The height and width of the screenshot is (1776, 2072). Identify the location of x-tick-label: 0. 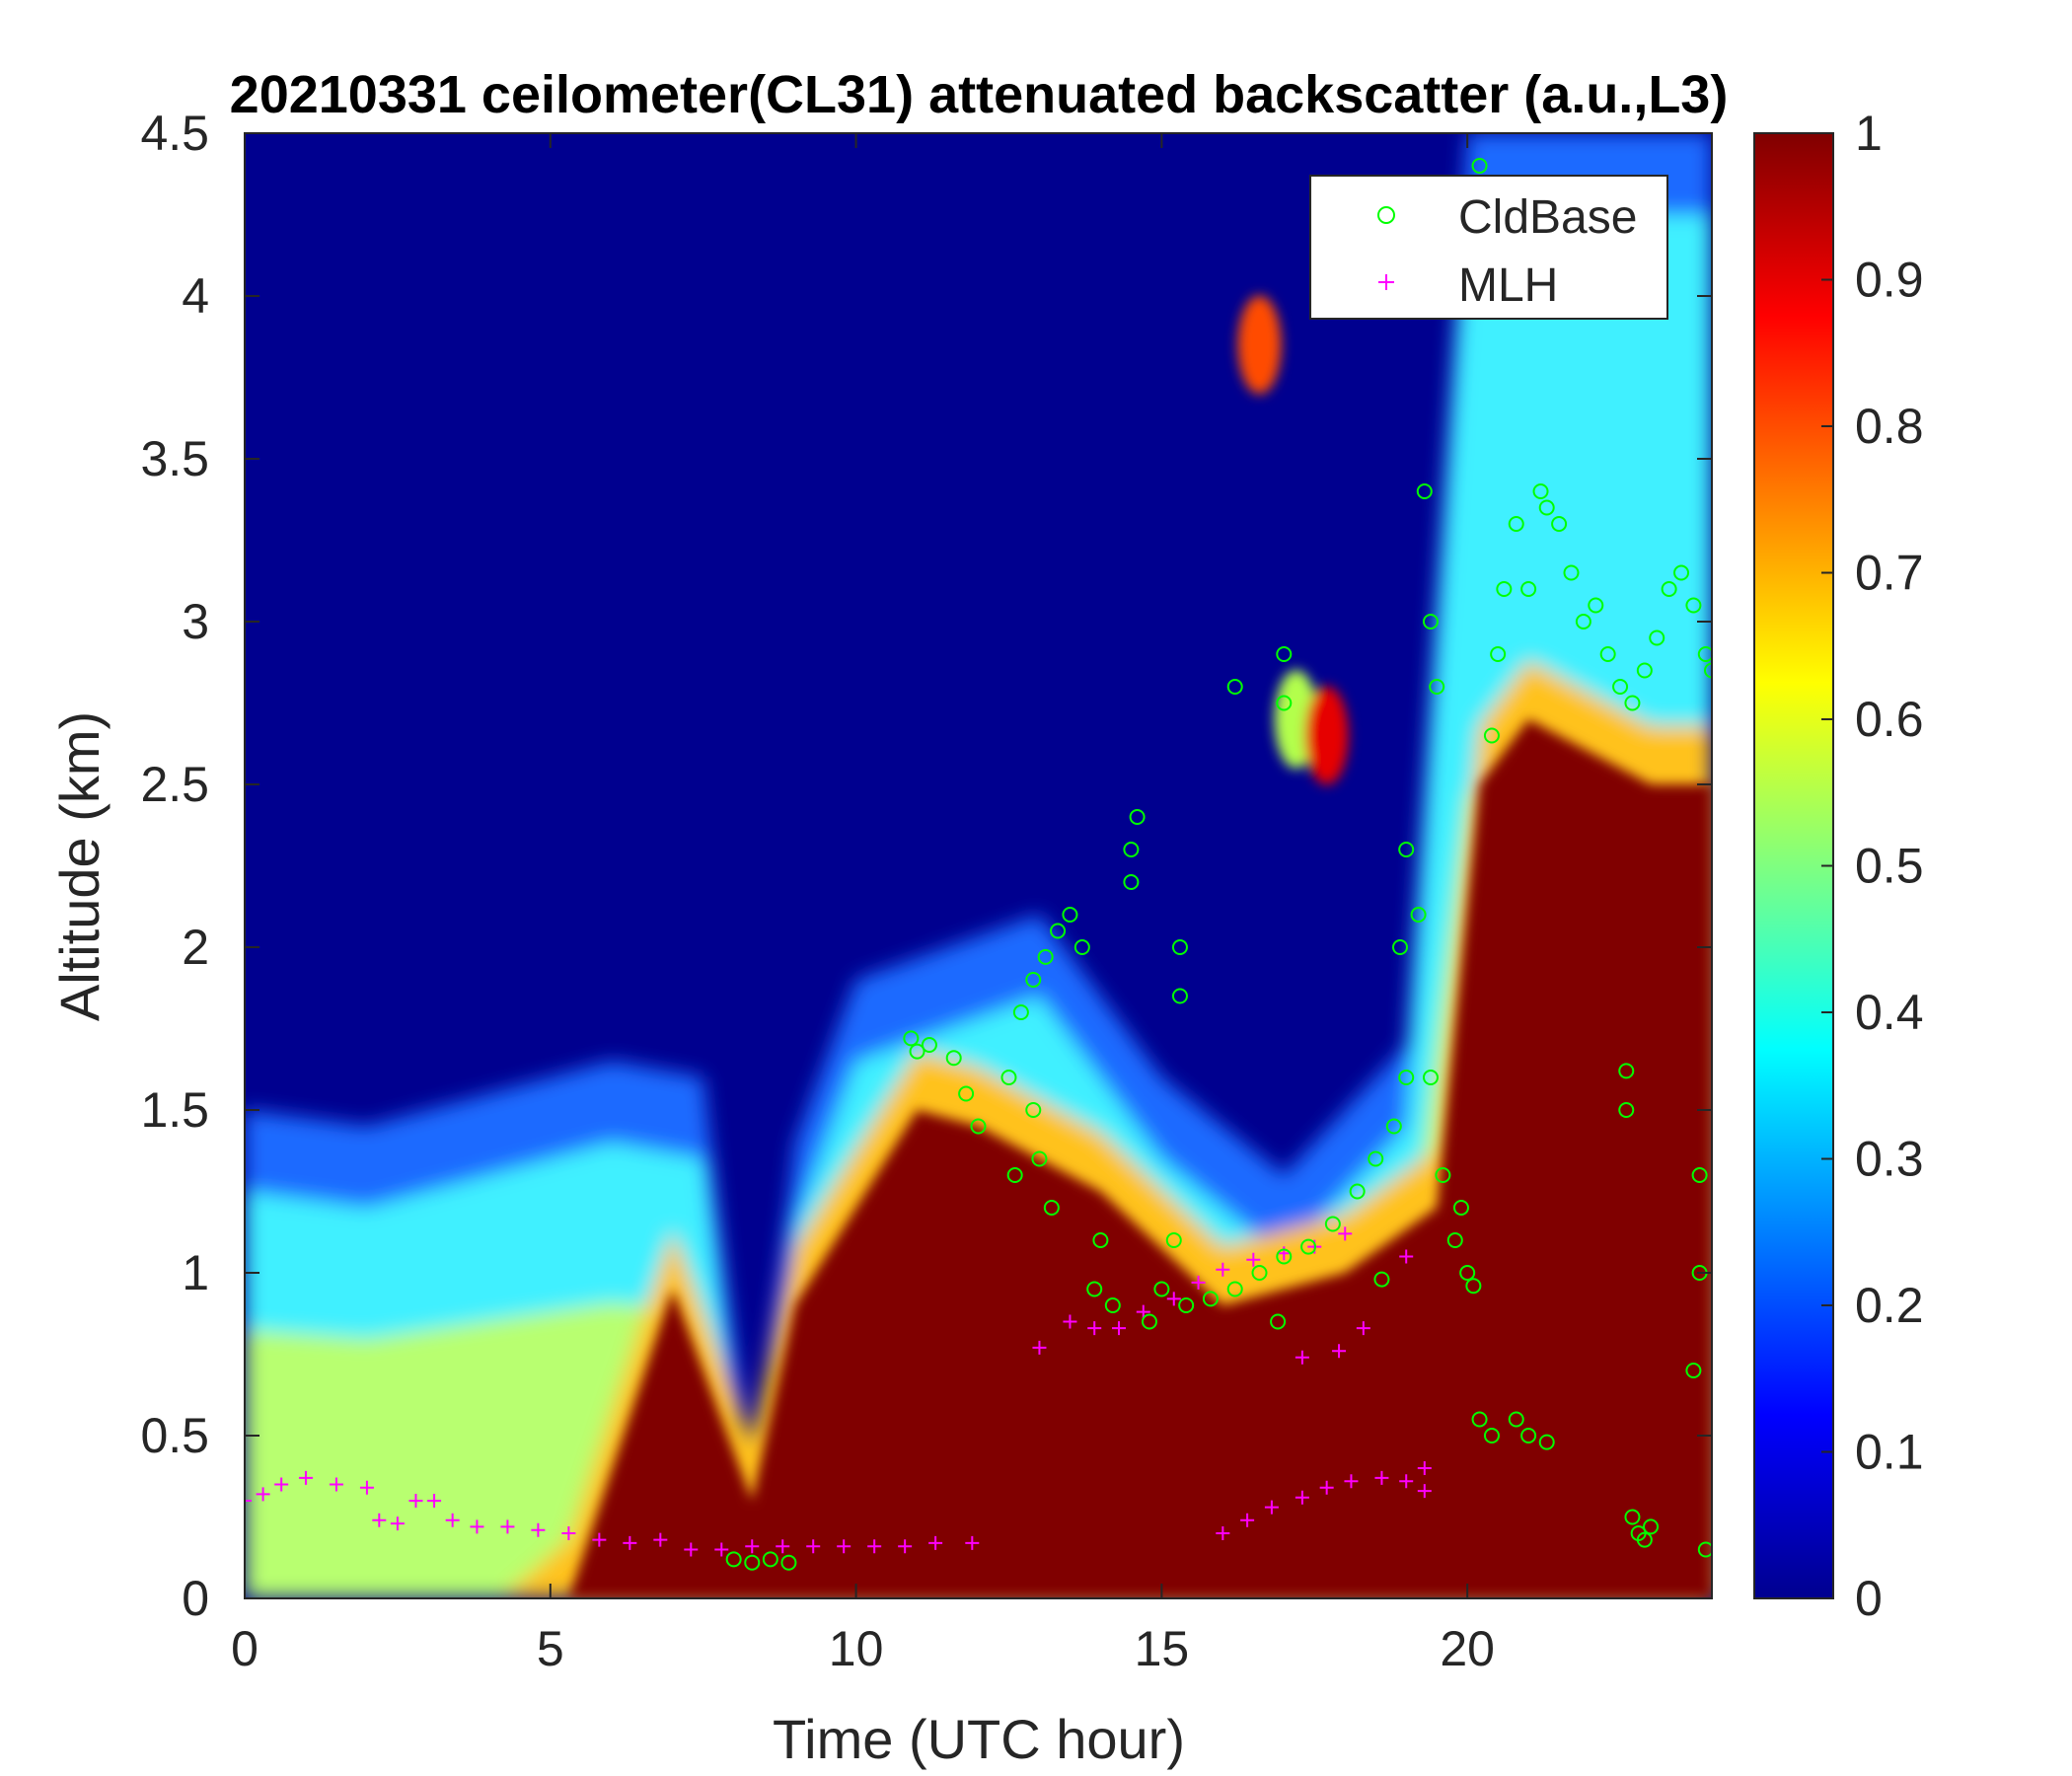
(245, 1648).